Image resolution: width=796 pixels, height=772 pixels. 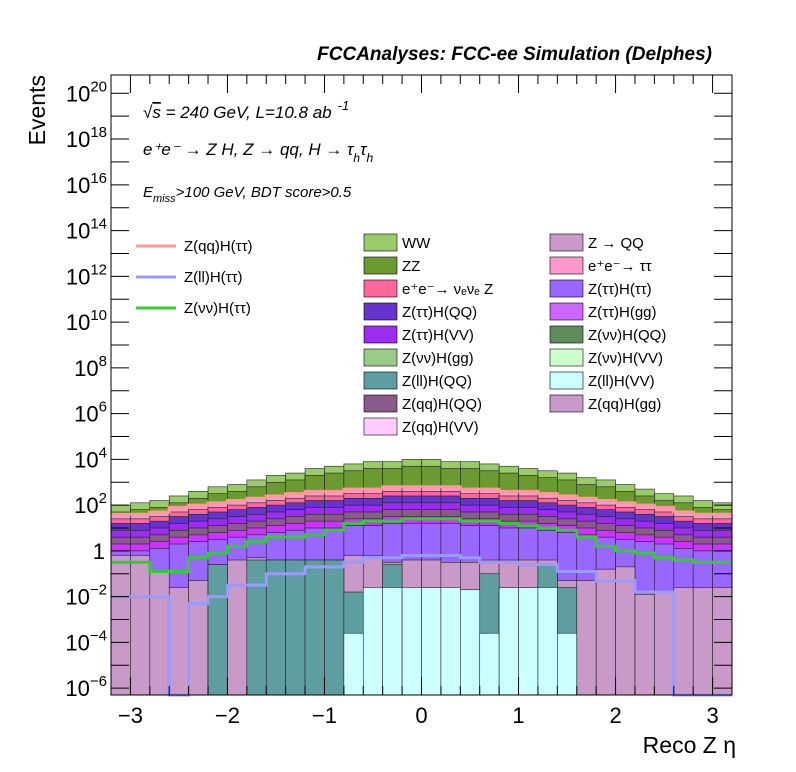 I want to click on annotation-cuts: Emiss>100 GeV, BDT score>0.5, so click(x=247, y=194).